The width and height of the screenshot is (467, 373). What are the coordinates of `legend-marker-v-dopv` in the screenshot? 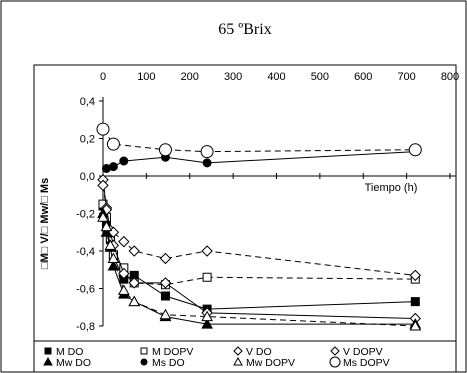 It's located at (335, 351).